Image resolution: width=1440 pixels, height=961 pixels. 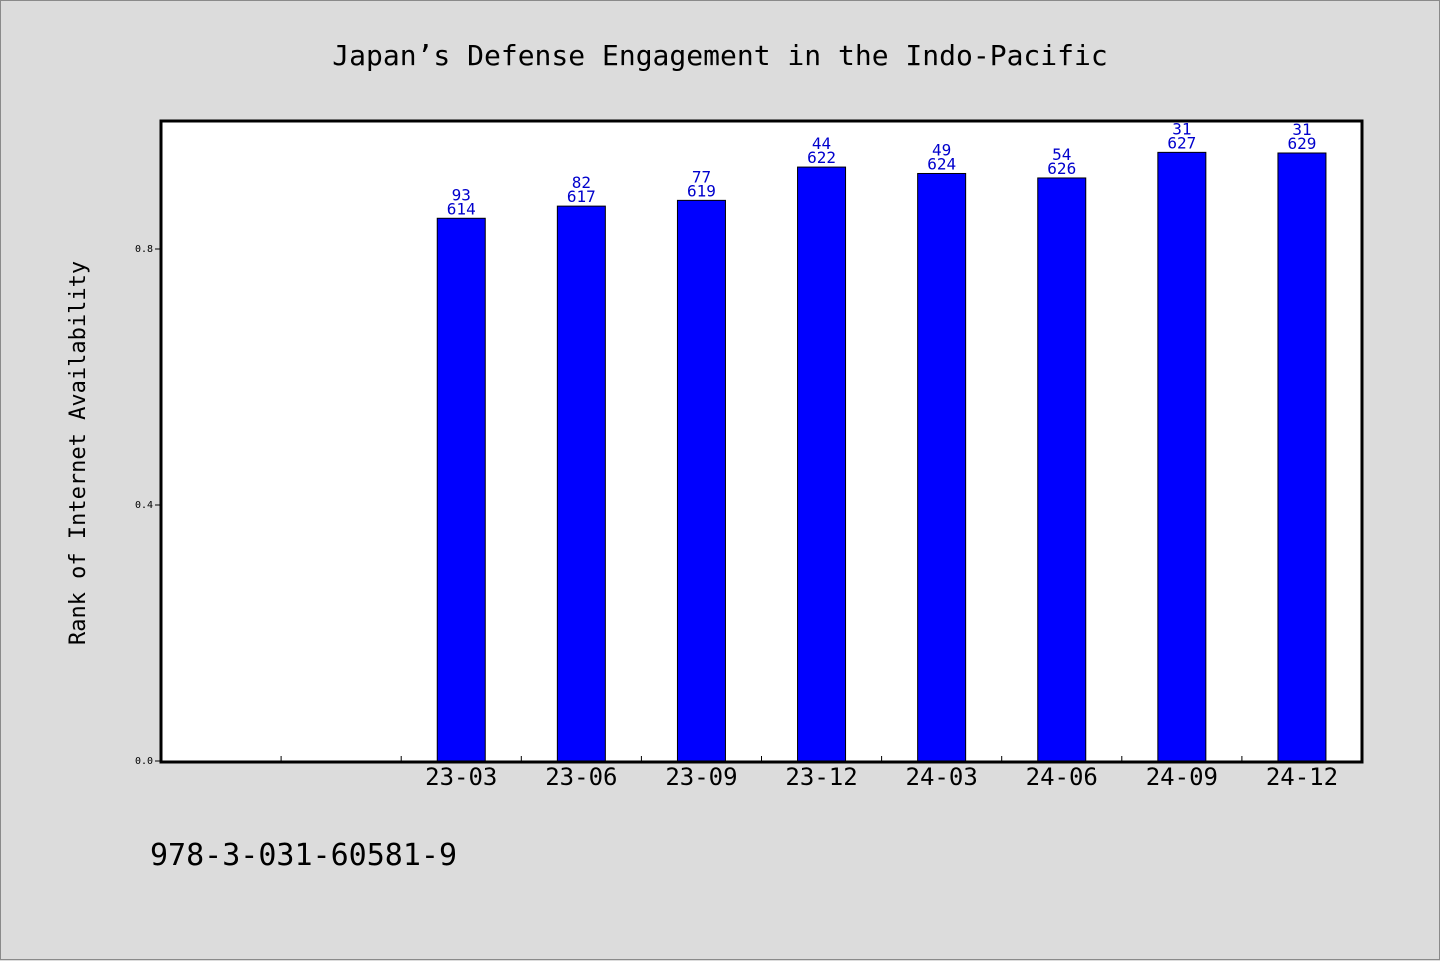 I want to click on y-tick-label: 0.4, so click(x=144, y=505).